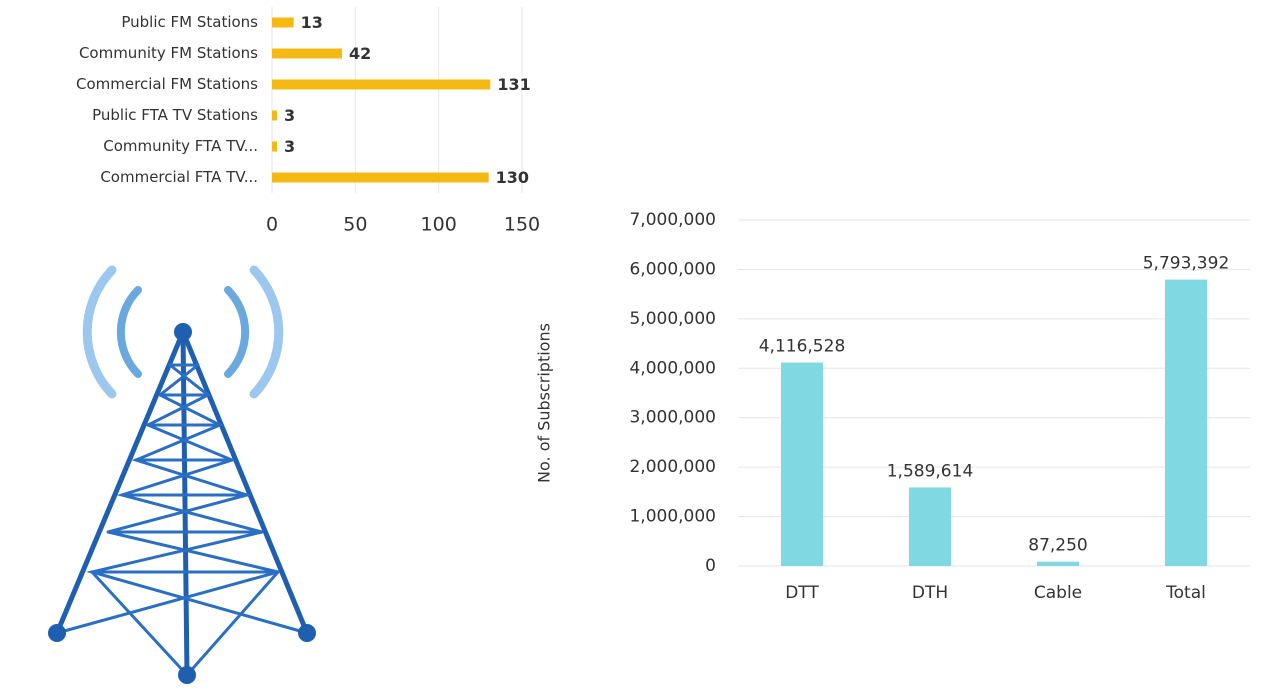  What do you see at coordinates (672, 418) in the screenshot?
I see `y-tick-label: 3,000,000` at bounding box center [672, 418].